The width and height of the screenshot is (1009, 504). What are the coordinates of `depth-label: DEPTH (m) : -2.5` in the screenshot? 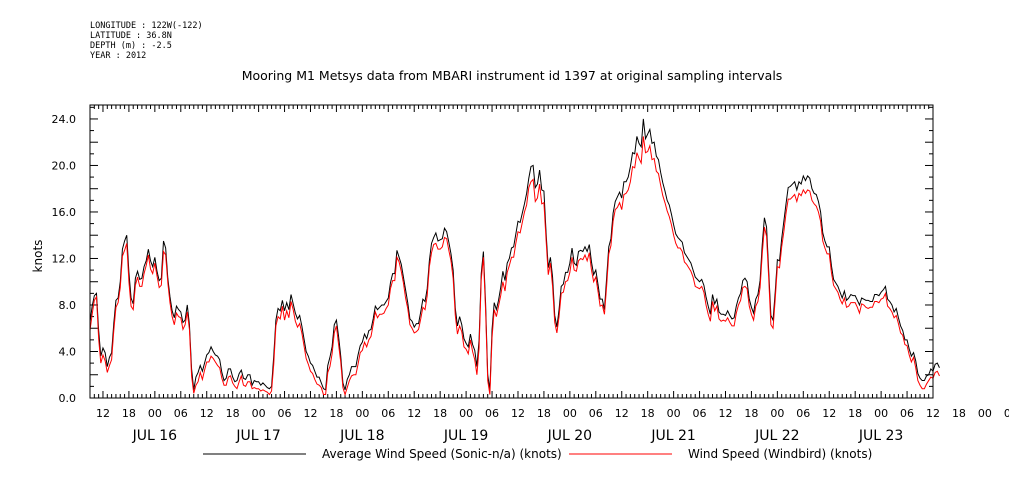 It's located at (131, 46).